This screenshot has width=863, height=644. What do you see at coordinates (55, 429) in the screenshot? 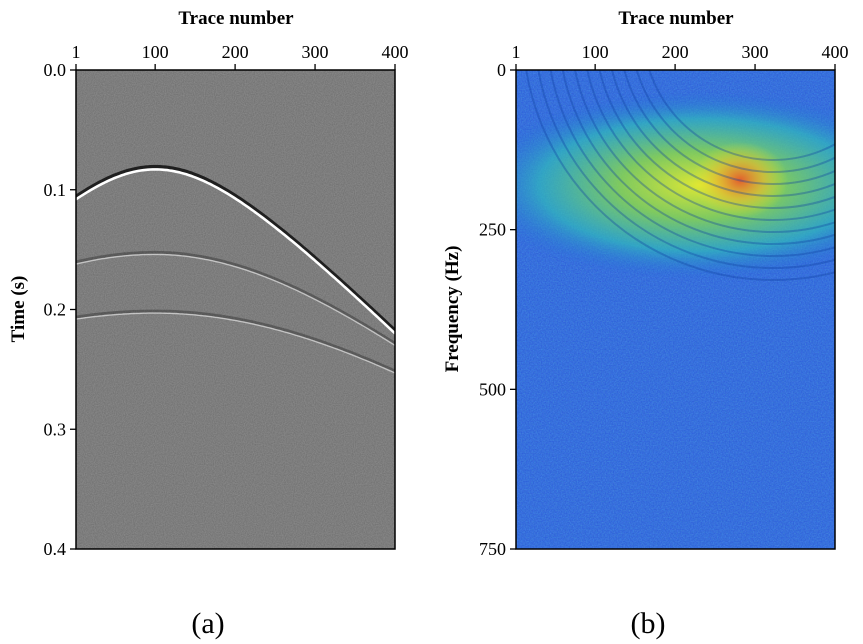
I see `panel-a-y-tick-label: 0.3` at bounding box center [55, 429].